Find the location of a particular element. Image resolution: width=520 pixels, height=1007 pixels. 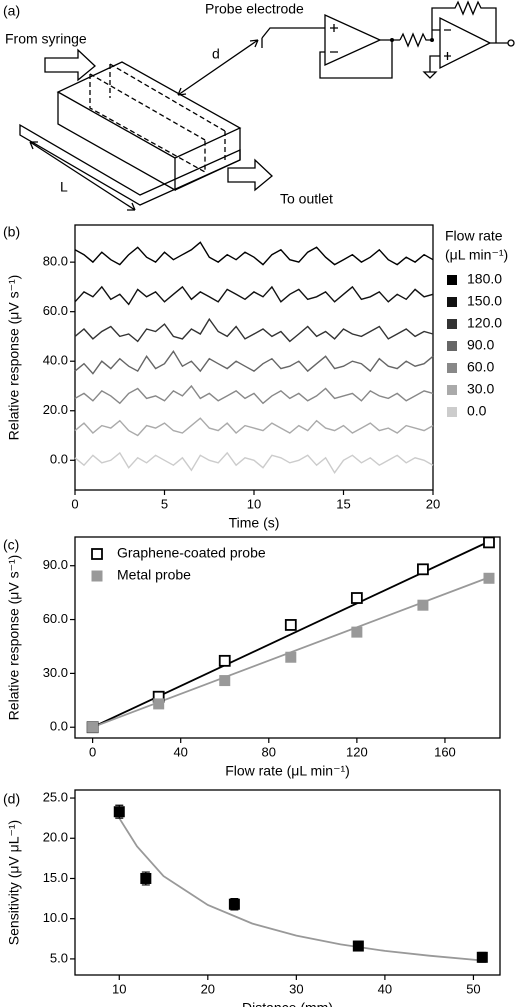

y-tick-label: 25.0 is located at coordinates (55, 796).